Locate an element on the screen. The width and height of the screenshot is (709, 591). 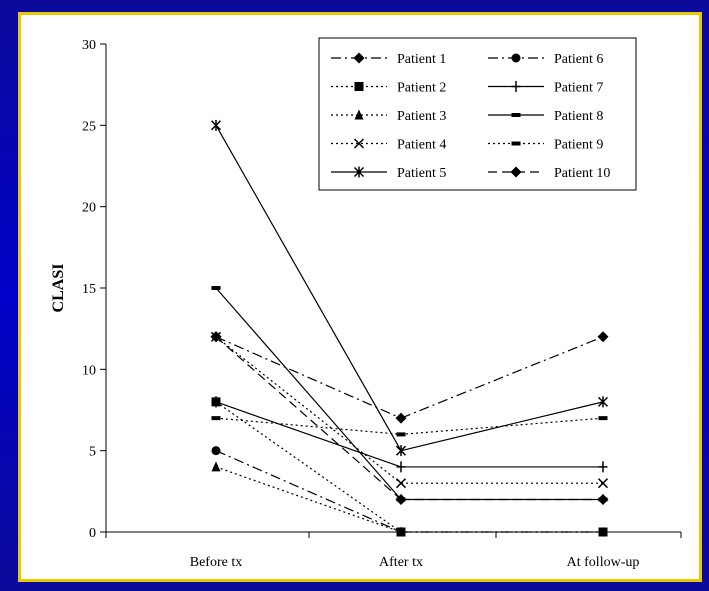
x-axis-ticks: Before tx After tx At follow-up is located at coordinates (393, 551).